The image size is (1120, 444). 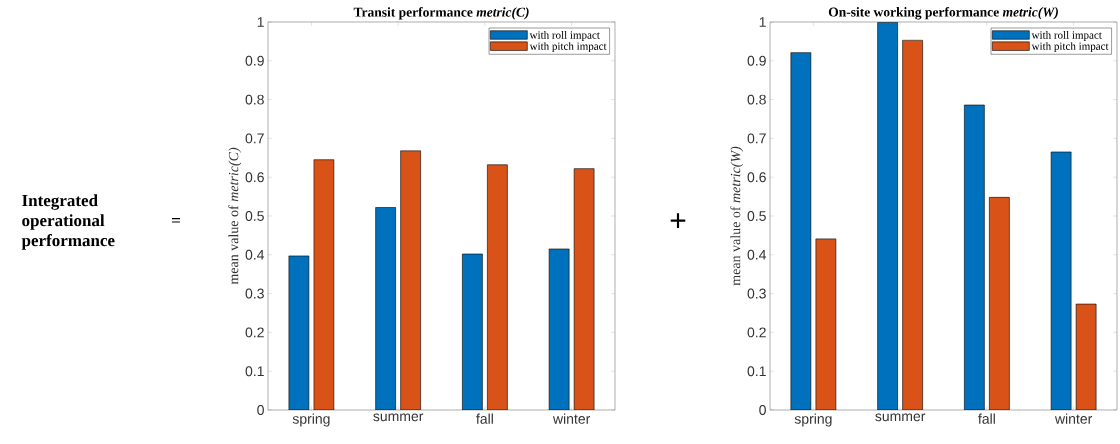 What do you see at coordinates (235, 216) in the screenshot?
I see `y-axis-title: mean value of metric(C)` at bounding box center [235, 216].